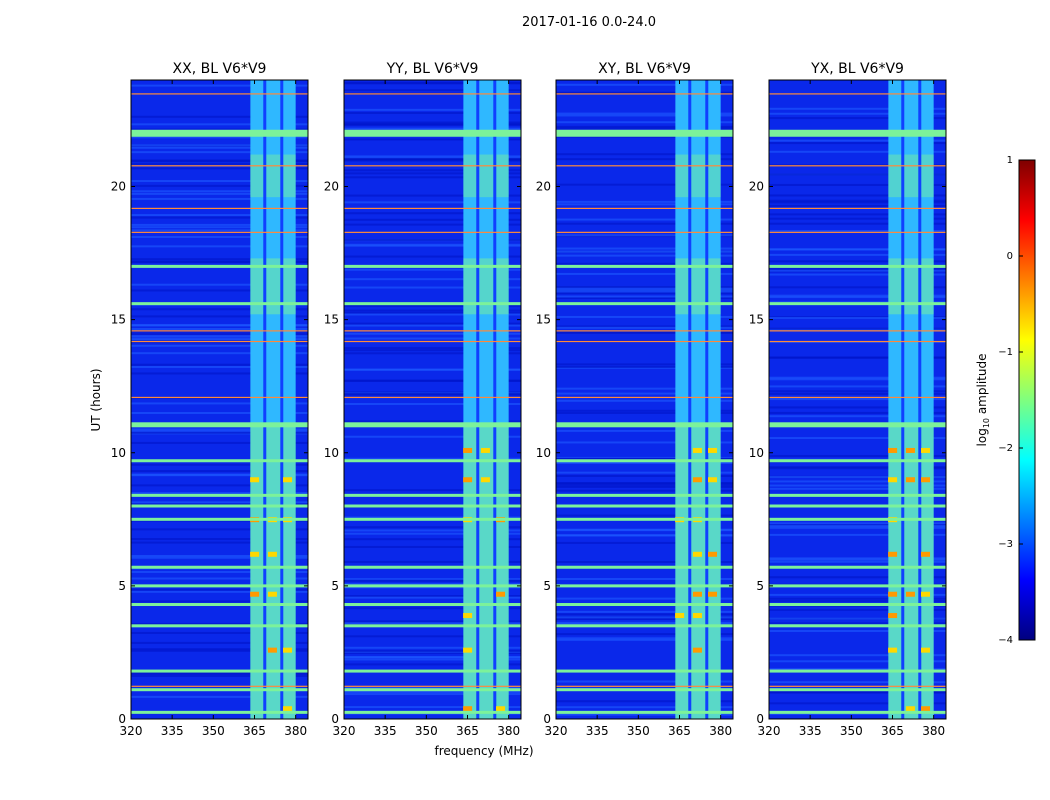 Image resolution: width=1050 pixels, height=800 pixels. Describe the element at coordinates (219, 399) in the screenshot. I see `panel-frame` at that location.